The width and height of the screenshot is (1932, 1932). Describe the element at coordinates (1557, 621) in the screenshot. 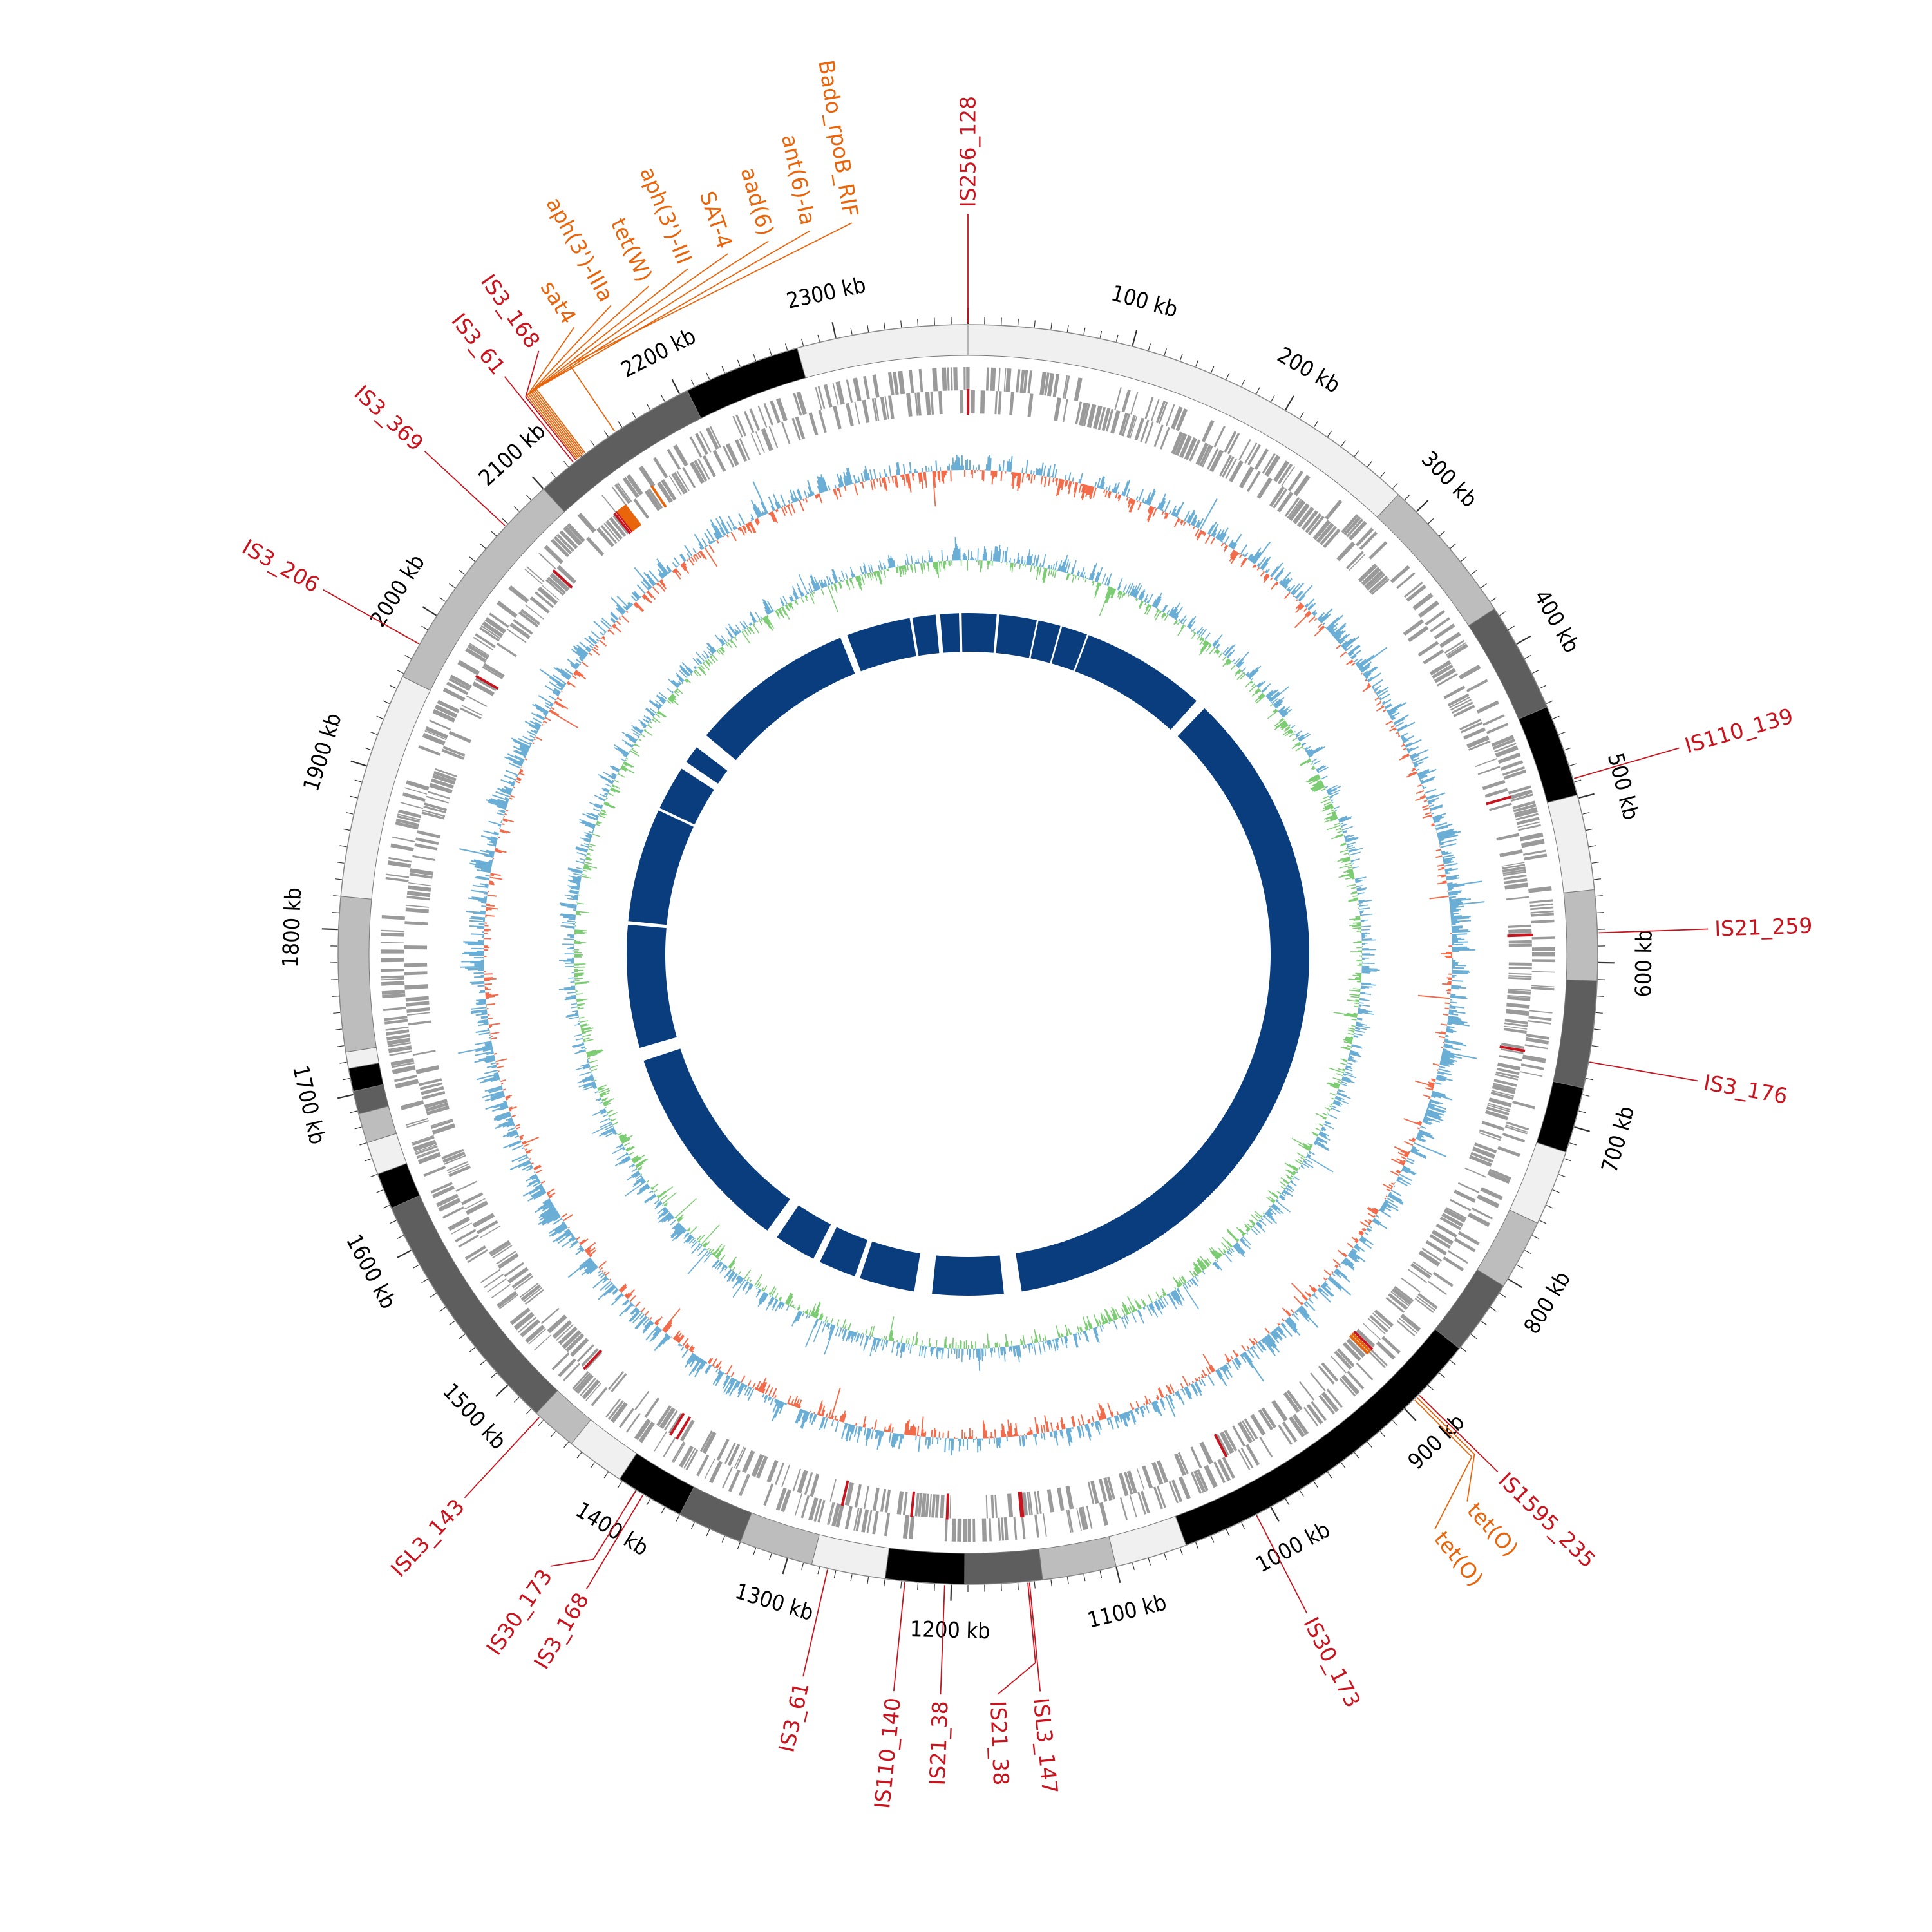

I see `tick-label: 400 kb` at that location.